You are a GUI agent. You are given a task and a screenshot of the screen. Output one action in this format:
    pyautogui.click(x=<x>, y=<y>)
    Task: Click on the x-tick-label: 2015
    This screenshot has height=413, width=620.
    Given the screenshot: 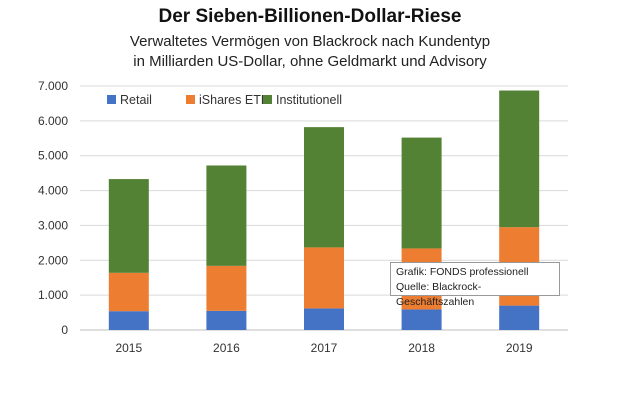 What is the action you would take?
    pyautogui.click(x=128, y=348)
    